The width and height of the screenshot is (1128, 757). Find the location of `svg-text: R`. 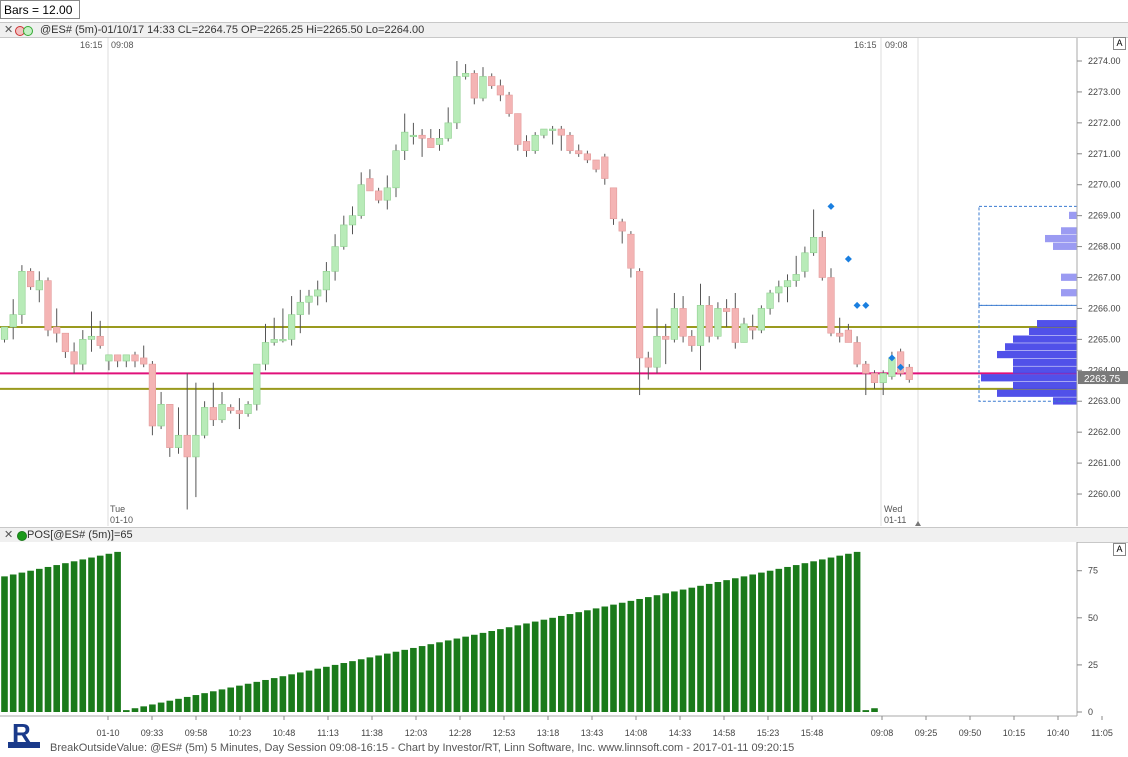

svg-text: R is located at coordinates (21, 733).